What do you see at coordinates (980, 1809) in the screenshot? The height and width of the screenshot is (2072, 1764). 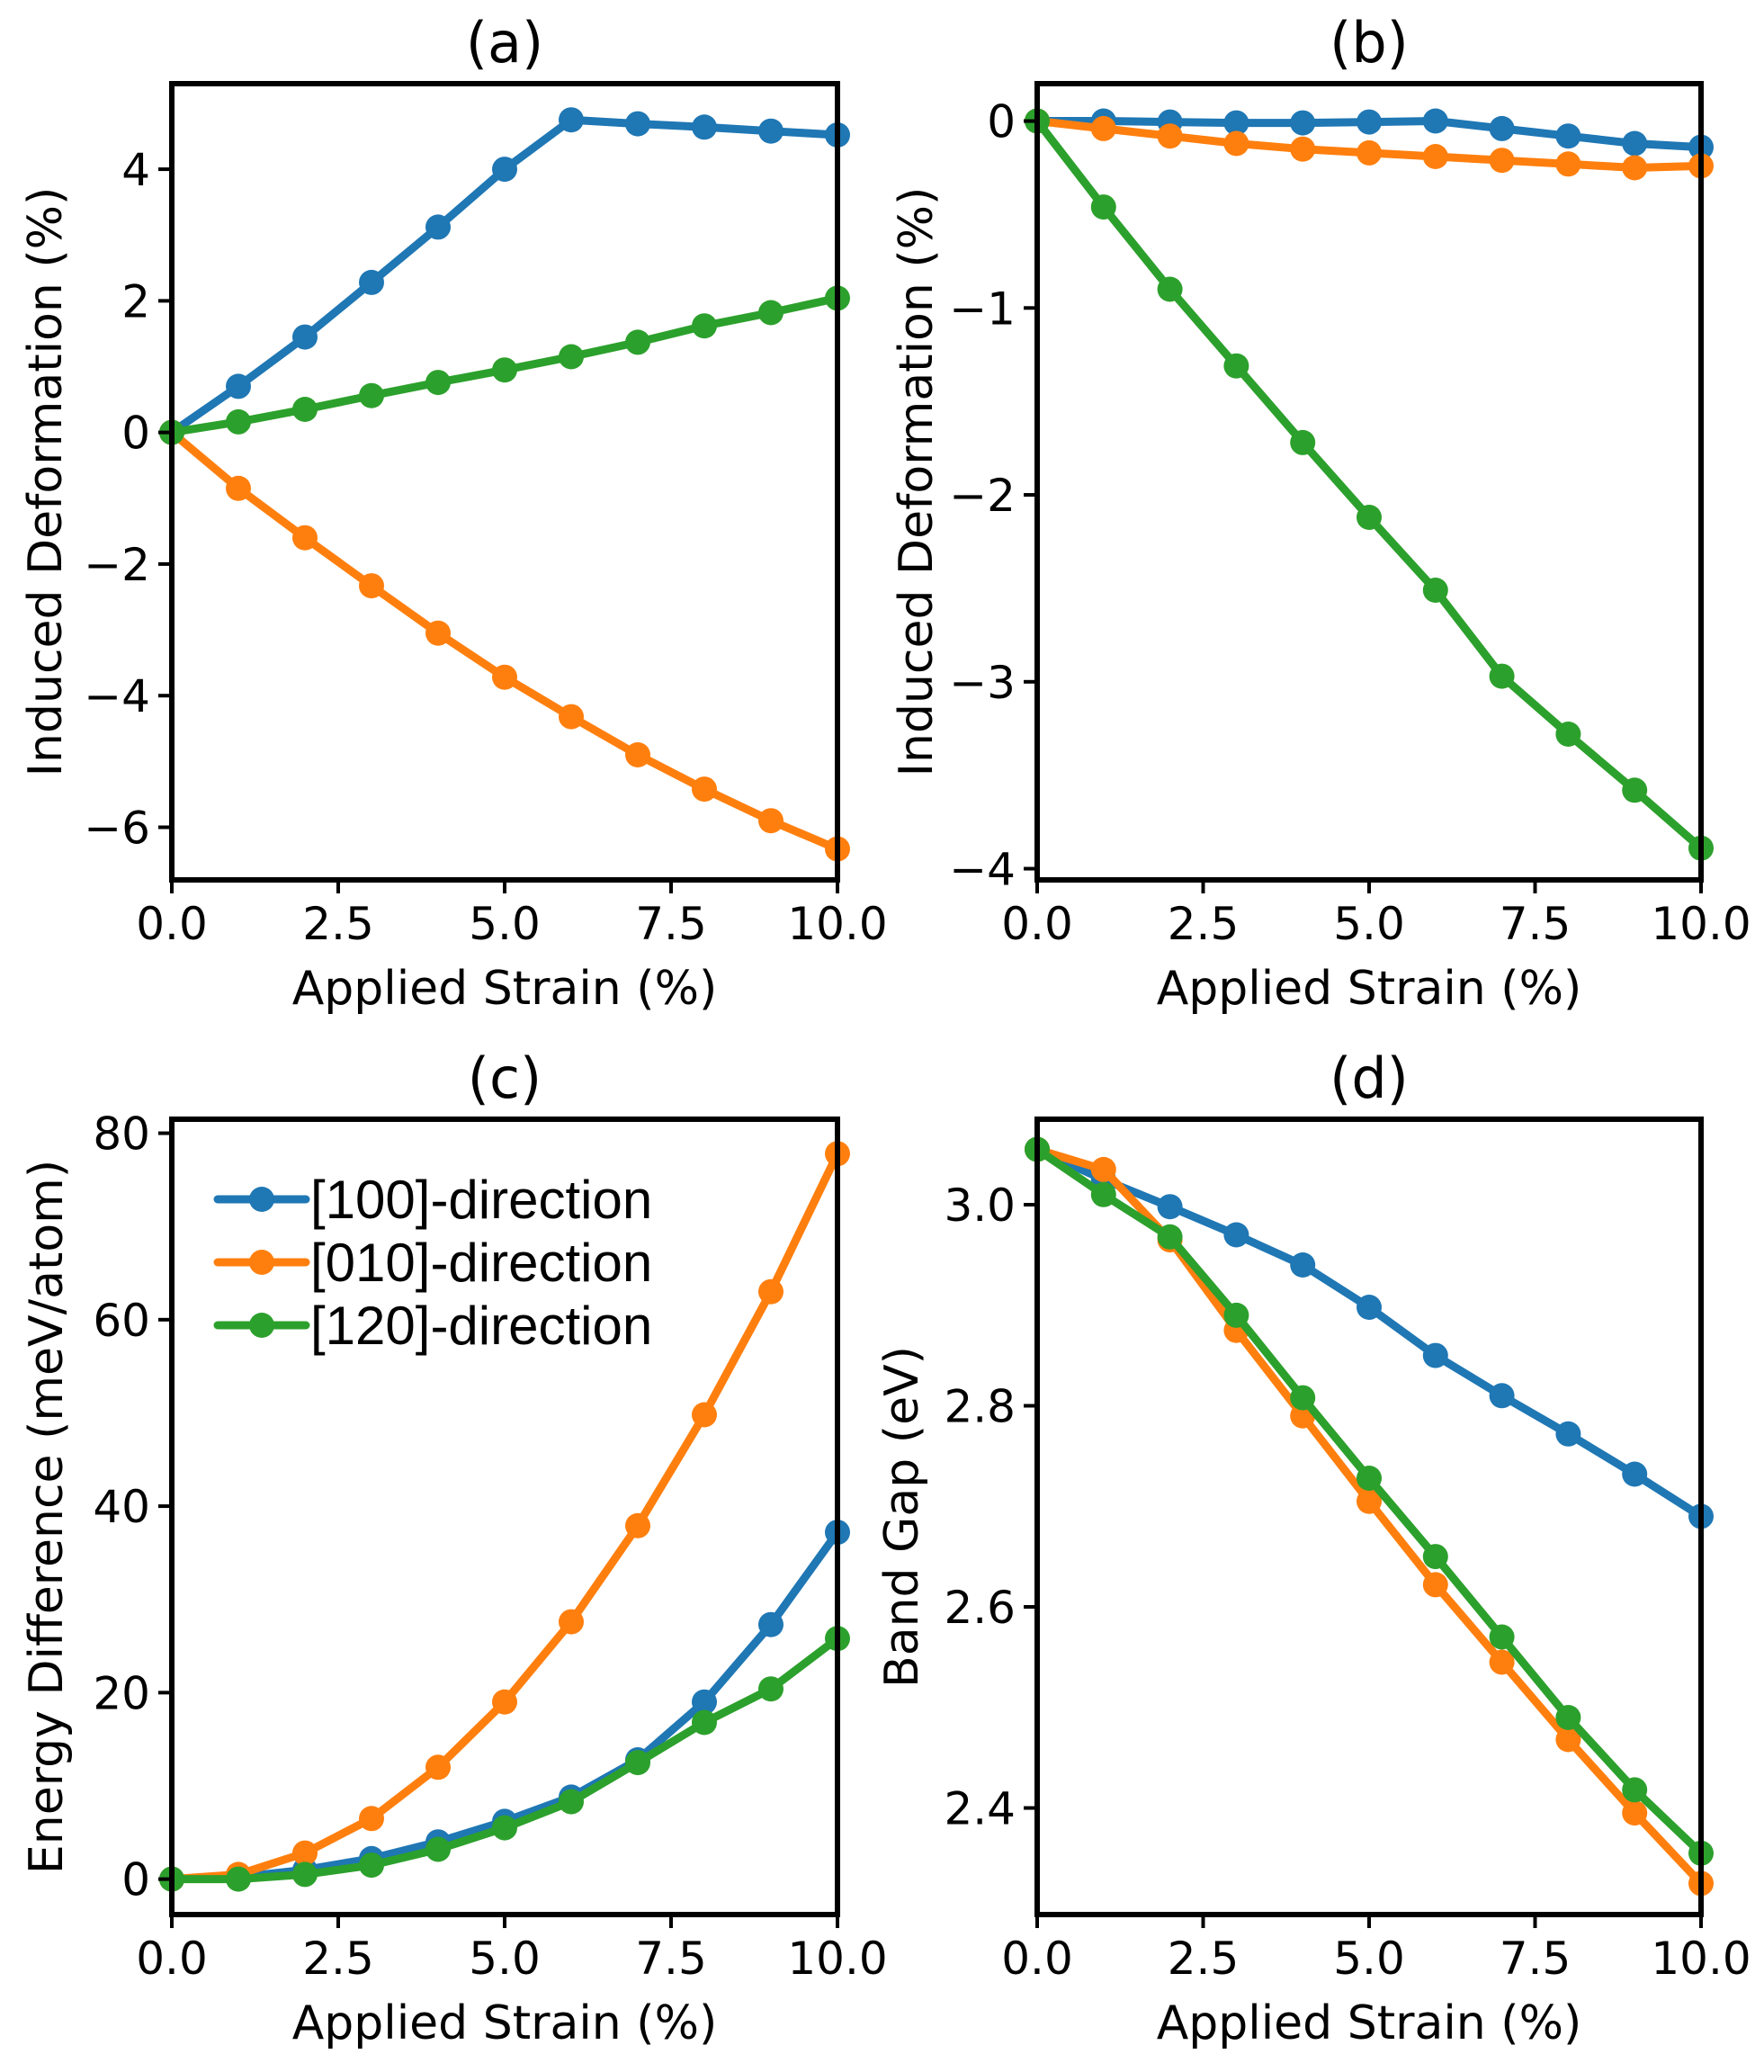 I see `y-tick-label: 2.4` at bounding box center [980, 1809].